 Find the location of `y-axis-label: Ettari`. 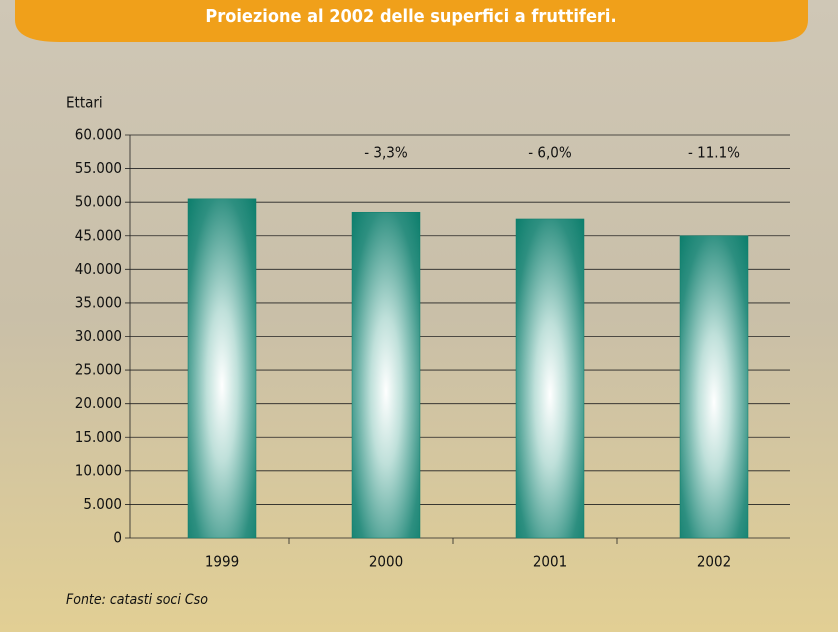

y-axis-label: Ettari is located at coordinates (84, 103).